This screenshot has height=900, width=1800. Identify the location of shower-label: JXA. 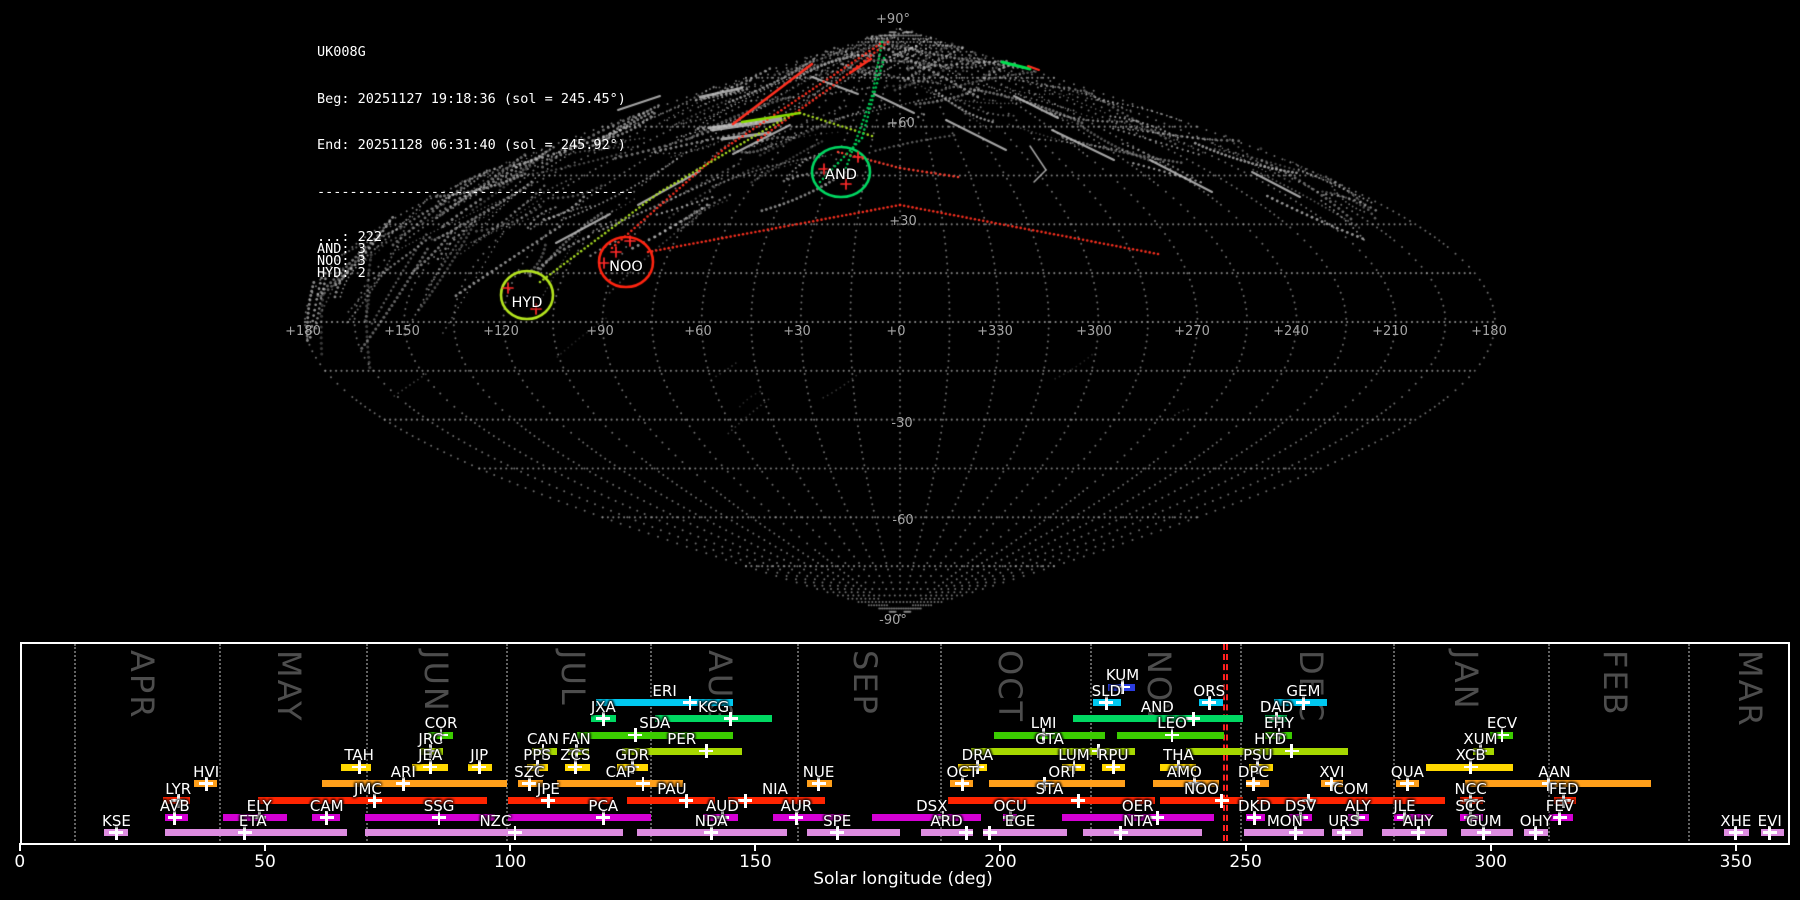
(603, 706).